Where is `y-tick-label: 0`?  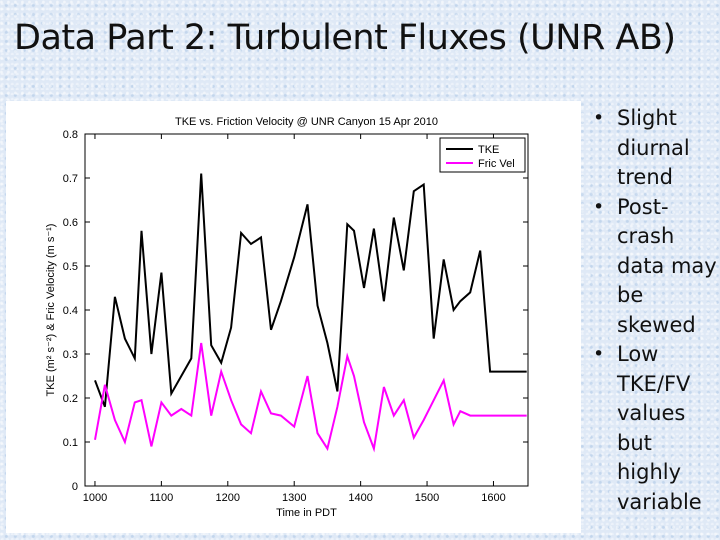
y-tick-label: 0 is located at coordinates (75, 487).